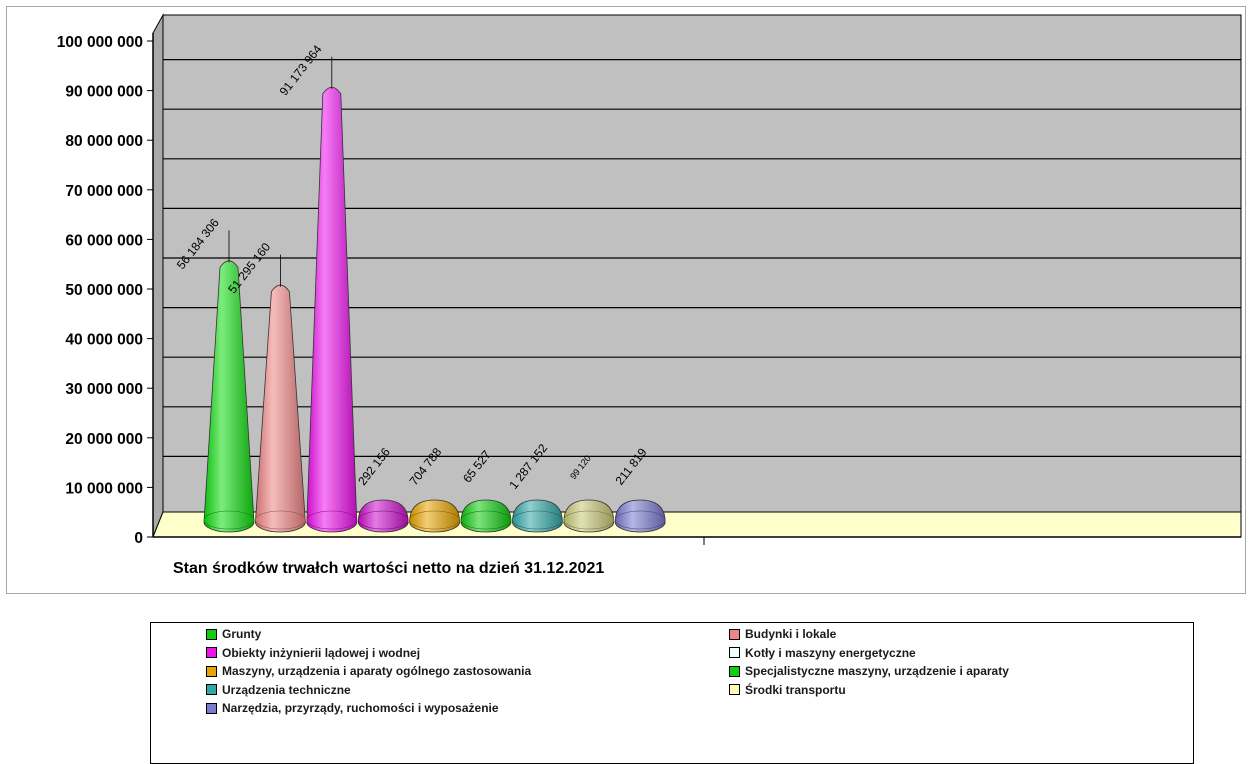 This screenshot has height=764, width=1251. What do you see at coordinates (104, 439) in the screenshot?
I see `y-tick-label: 20 000 000` at bounding box center [104, 439].